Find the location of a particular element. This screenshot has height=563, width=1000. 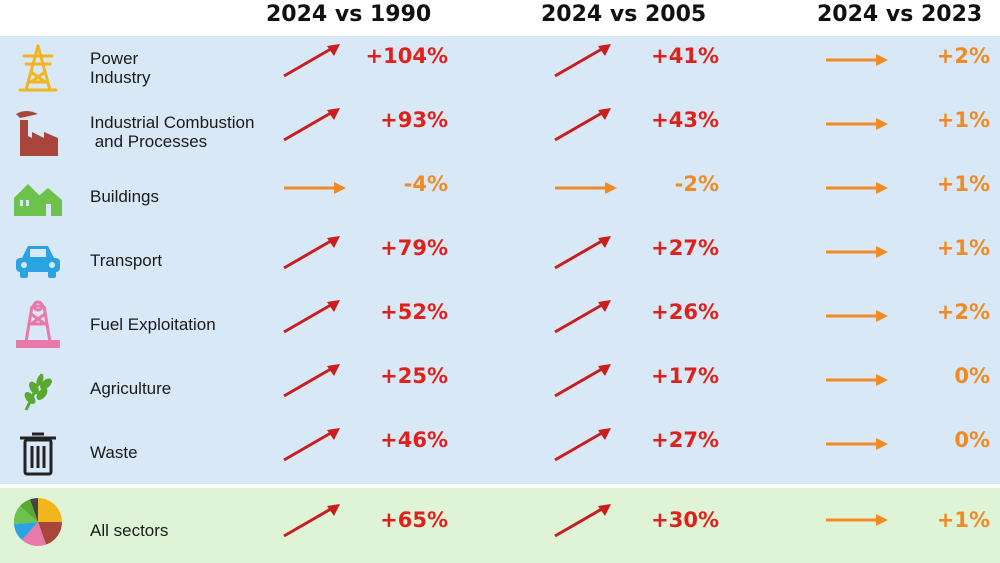

factory-icon is located at coordinates (38, 132).